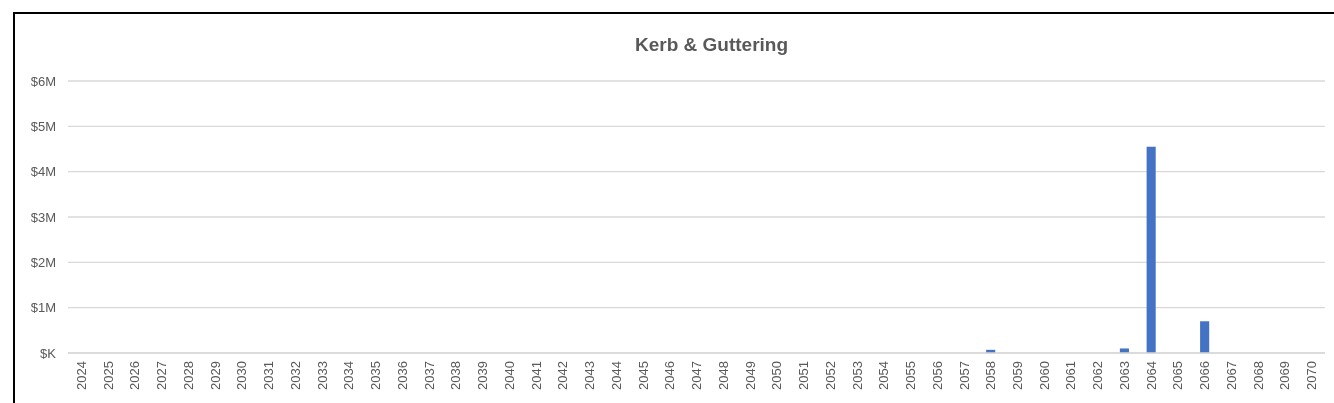 Image resolution: width=1334 pixels, height=403 pixels. What do you see at coordinates (937, 375) in the screenshot?
I see `x-tick-label: 2056` at bounding box center [937, 375].